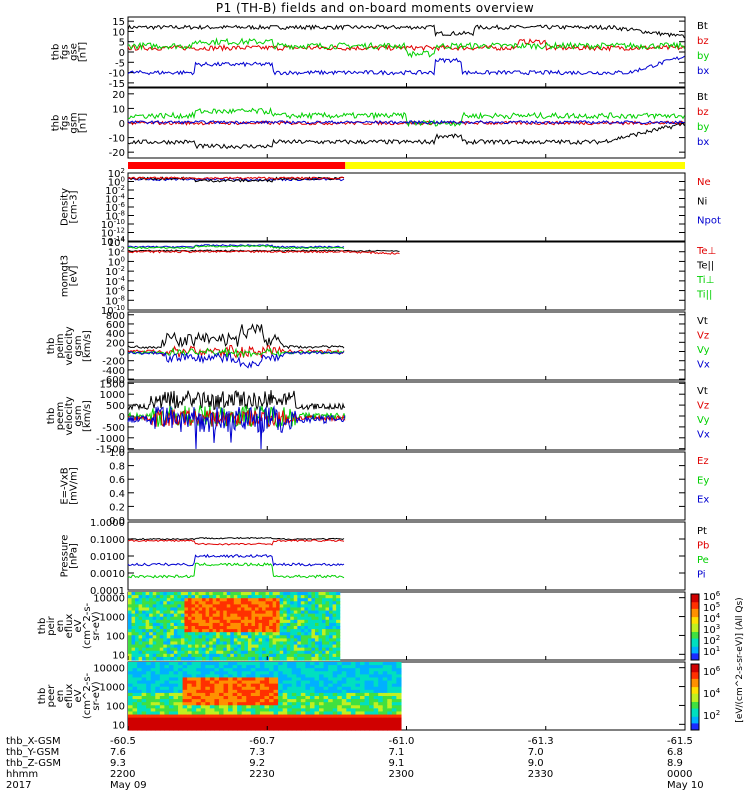 Image resolution: width=750 pixels, height=800 pixels. Describe the element at coordinates (695, 641) in the screenshot. I see `colorbar-ion-band` at that location.